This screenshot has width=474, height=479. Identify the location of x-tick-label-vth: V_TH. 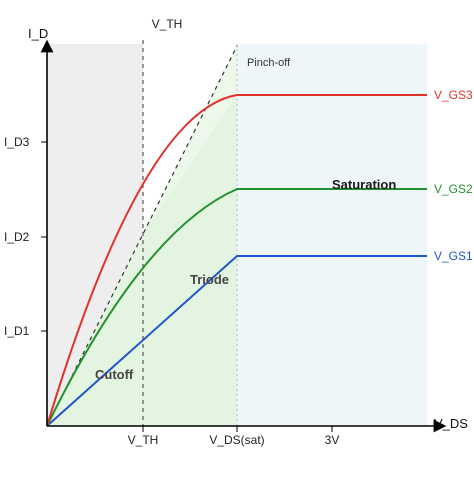
(143, 440).